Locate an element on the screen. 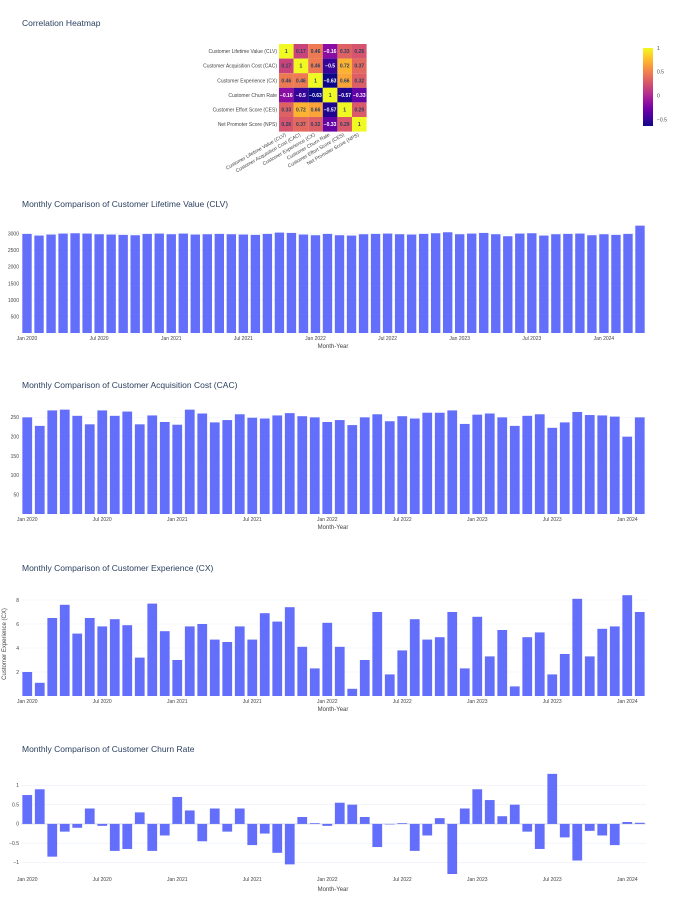  heatmap-cell-value: 0.66 is located at coordinates (316, 111).